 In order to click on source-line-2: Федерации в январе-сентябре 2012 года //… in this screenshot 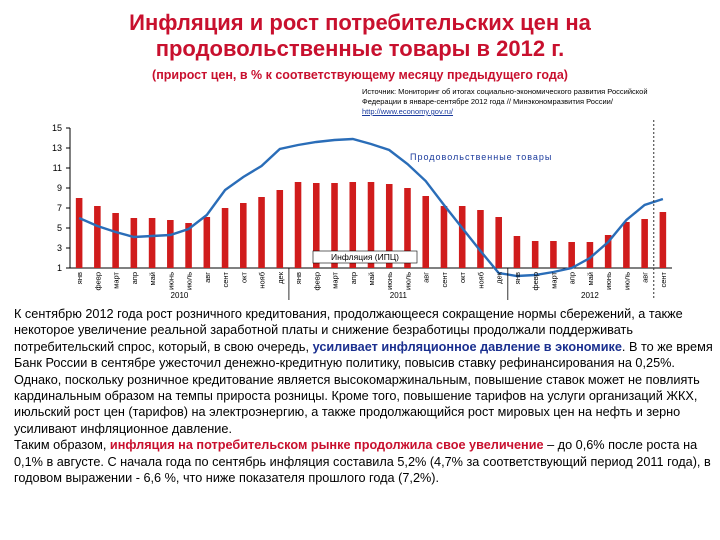, I will do `click(487, 101)`.